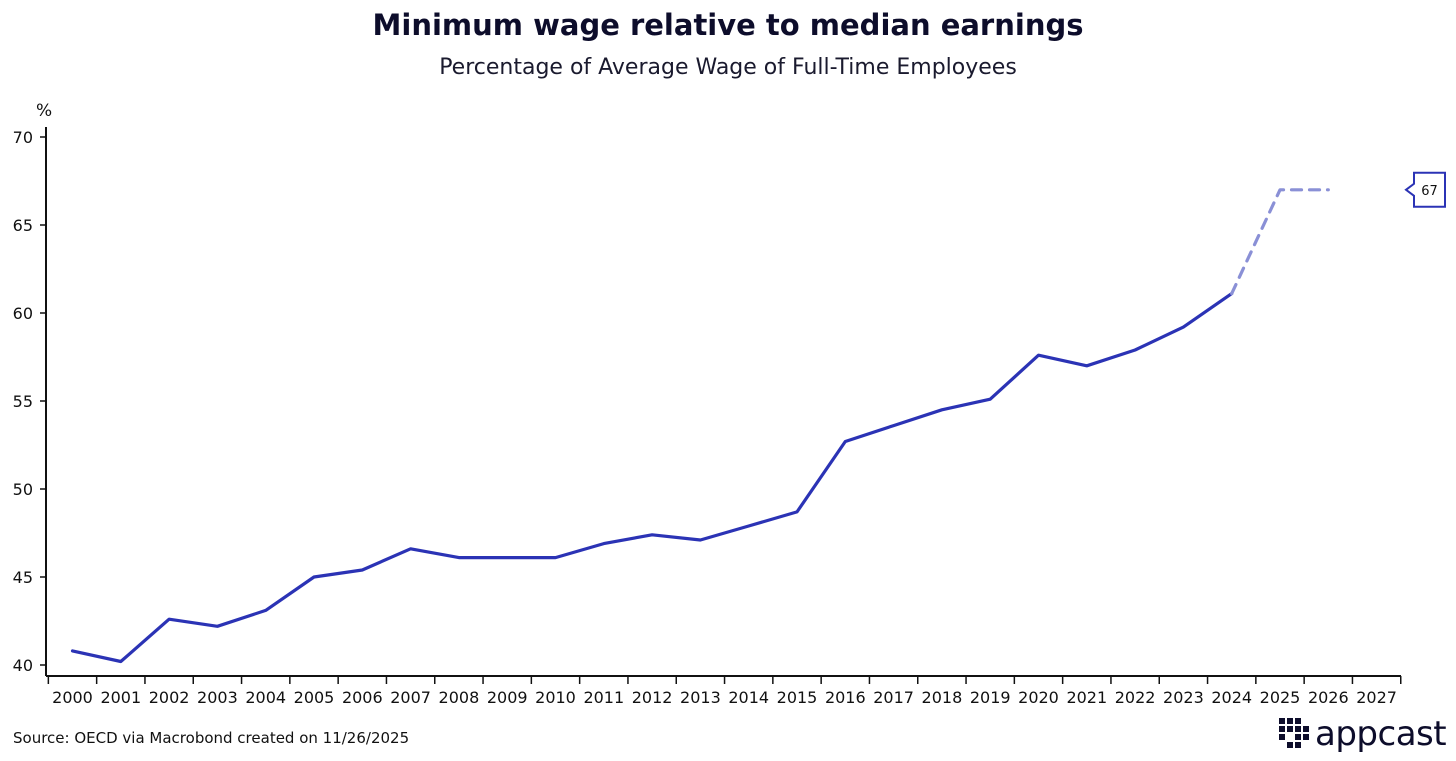 Image resolution: width=1456 pixels, height=761 pixels. I want to click on y-tick-label: 70, so click(23, 137).